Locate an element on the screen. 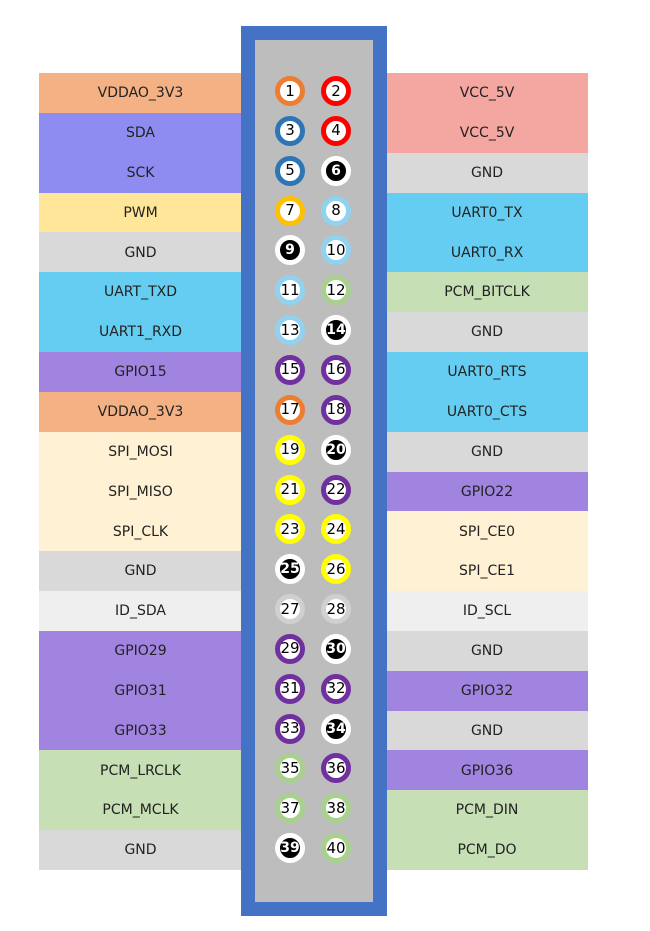 This screenshot has height=931, width=650. right-pin-label: GPIO22 is located at coordinates (487, 491).